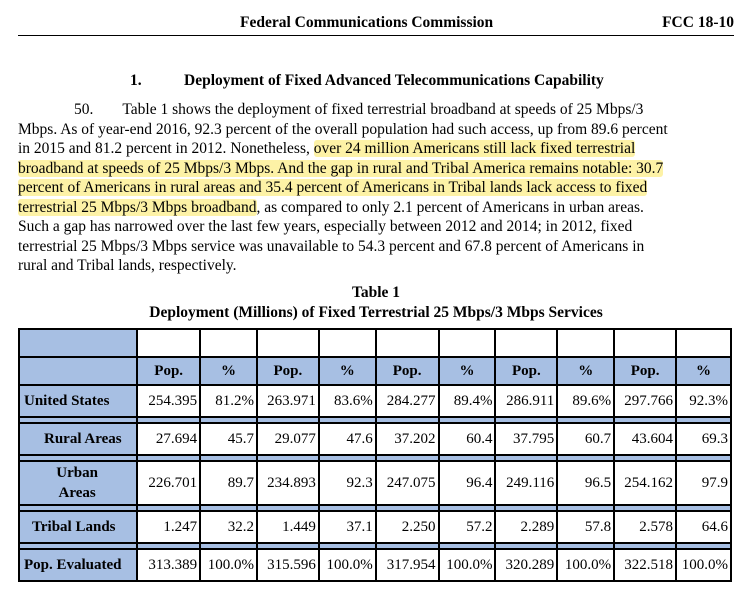  Describe the element at coordinates (287, 565) in the screenshot. I see `table-cell: 315.596` at that location.